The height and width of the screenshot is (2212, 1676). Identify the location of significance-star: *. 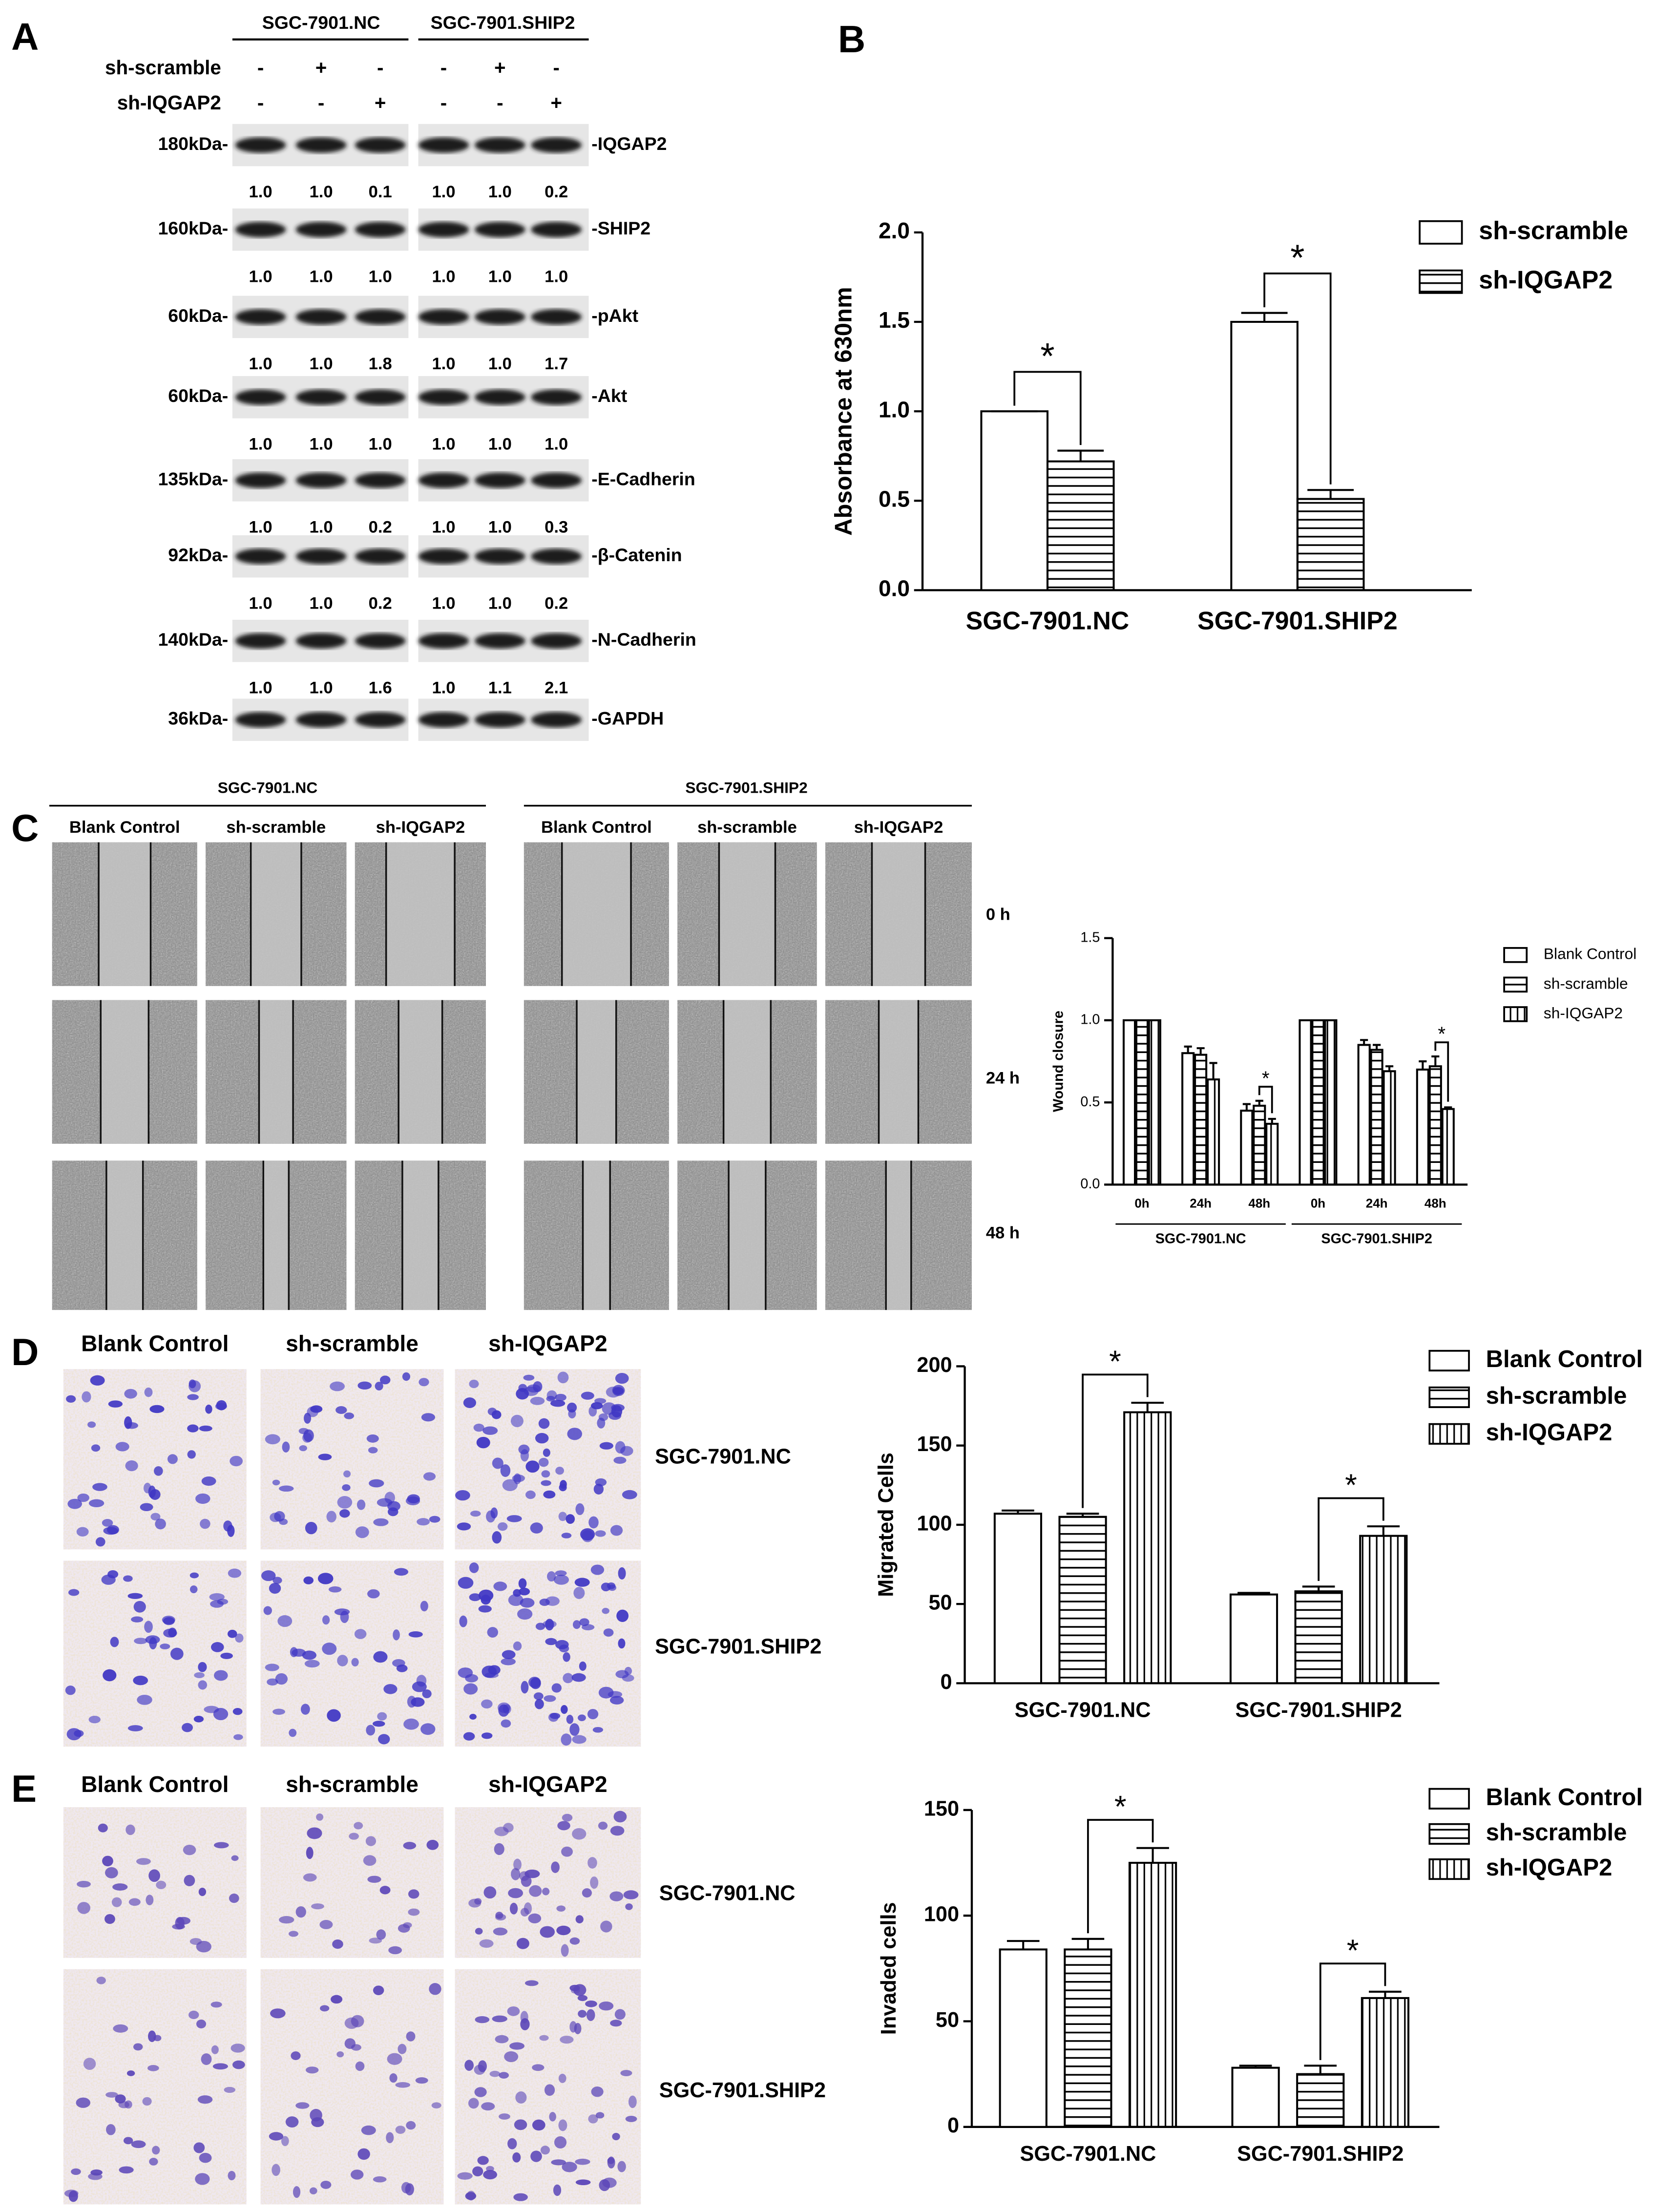
(1297, 257).